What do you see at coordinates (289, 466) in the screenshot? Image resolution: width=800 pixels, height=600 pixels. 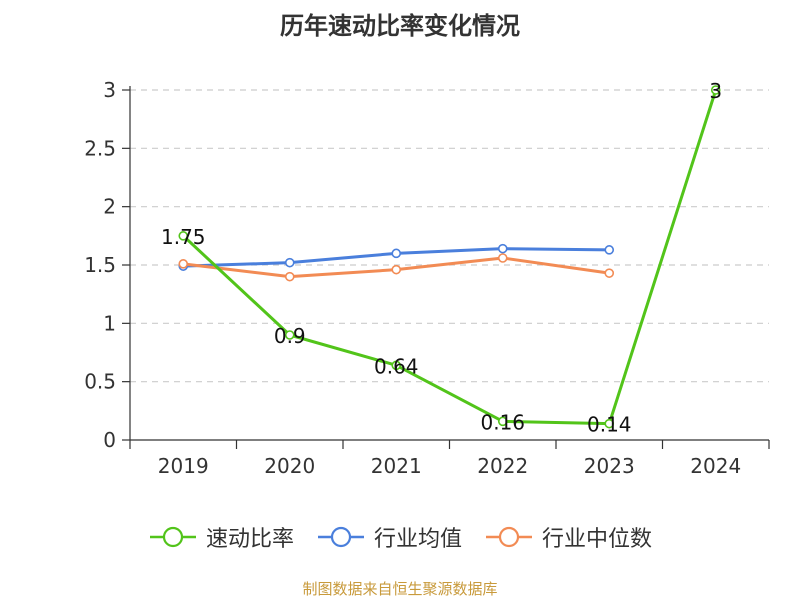 I see `x-tick-label: 2020` at bounding box center [289, 466].